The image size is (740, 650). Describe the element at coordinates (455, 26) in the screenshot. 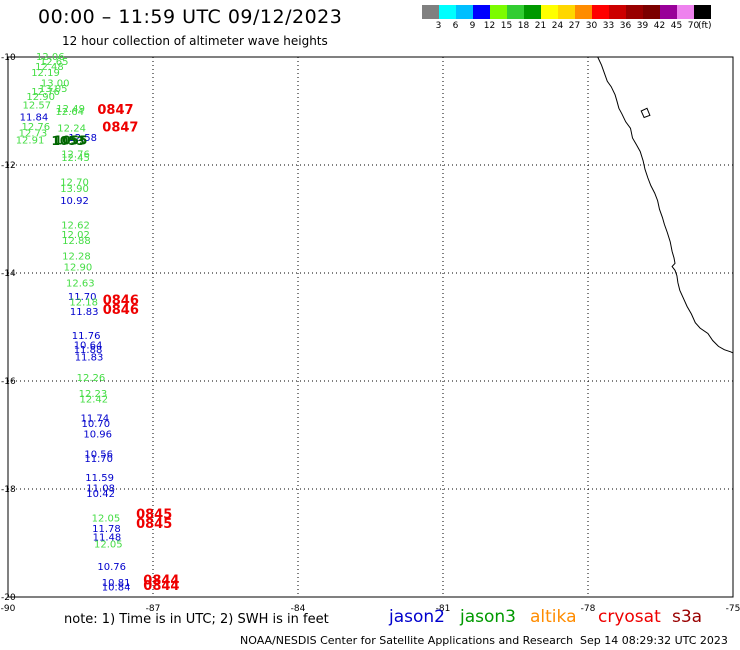

I see `colorbar-label: 6` at that location.